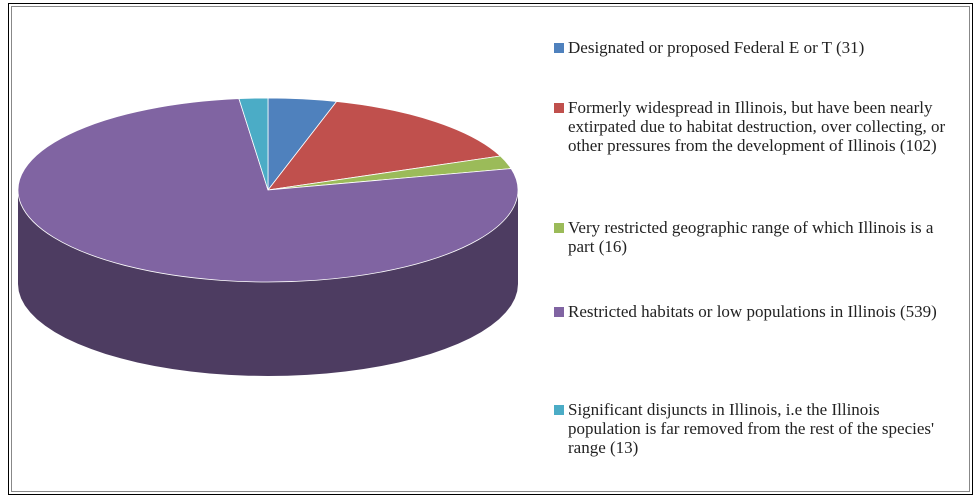 The image size is (980, 501). I want to click on legend-value: (102), so click(918, 145).